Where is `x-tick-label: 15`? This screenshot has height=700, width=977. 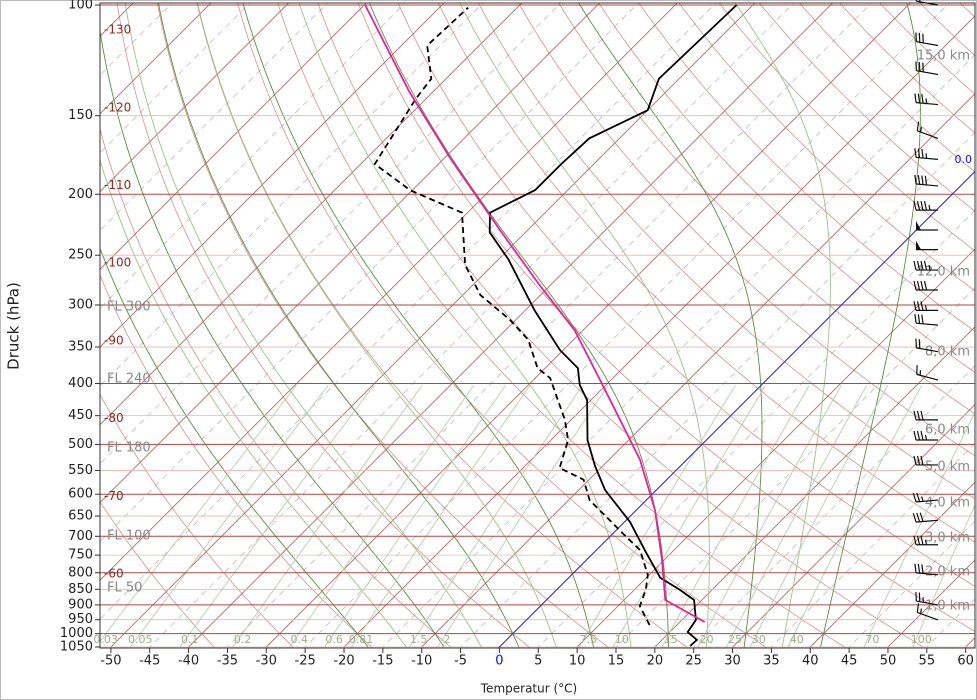
x-tick-label: 15 is located at coordinates (616, 661).